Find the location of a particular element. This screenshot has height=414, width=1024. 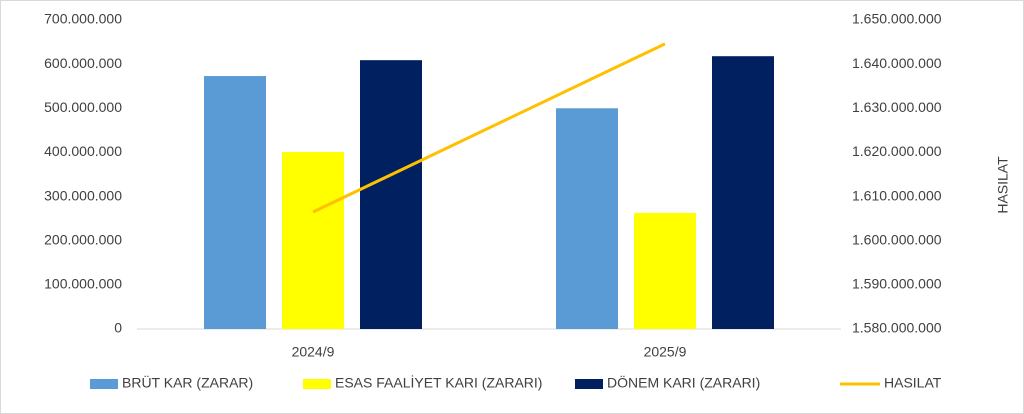

x-tick-label: 2024/9 is located at coordinates (313, 352).